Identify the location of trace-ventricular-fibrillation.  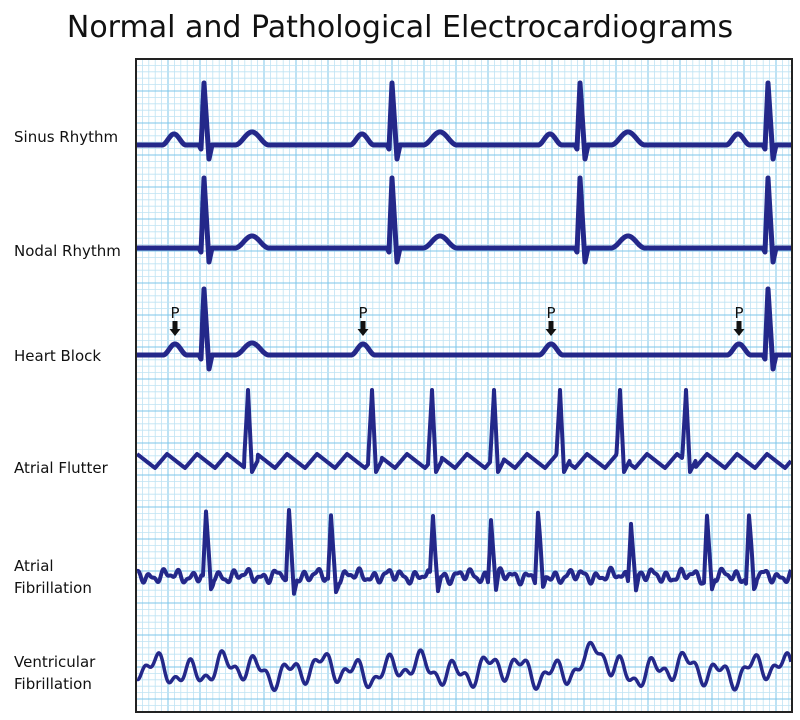
(464, 666).